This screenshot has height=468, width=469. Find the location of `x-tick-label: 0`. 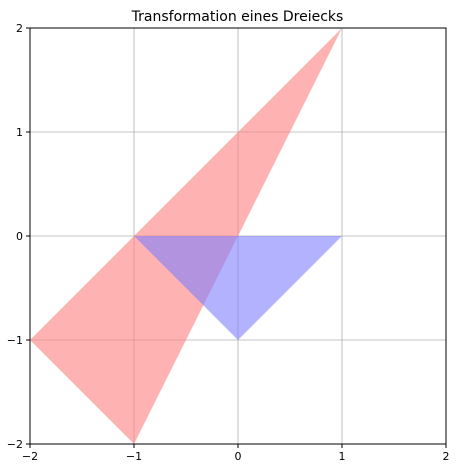

x-tick-label: 0 is located at coordinates (238, 456).